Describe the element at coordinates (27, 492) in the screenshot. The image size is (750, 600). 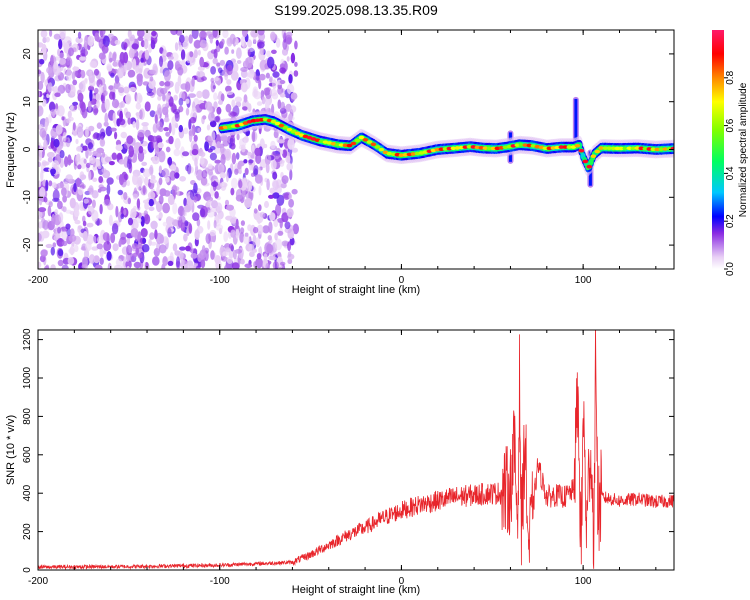
I see `y-tick-label: 400` at that location.